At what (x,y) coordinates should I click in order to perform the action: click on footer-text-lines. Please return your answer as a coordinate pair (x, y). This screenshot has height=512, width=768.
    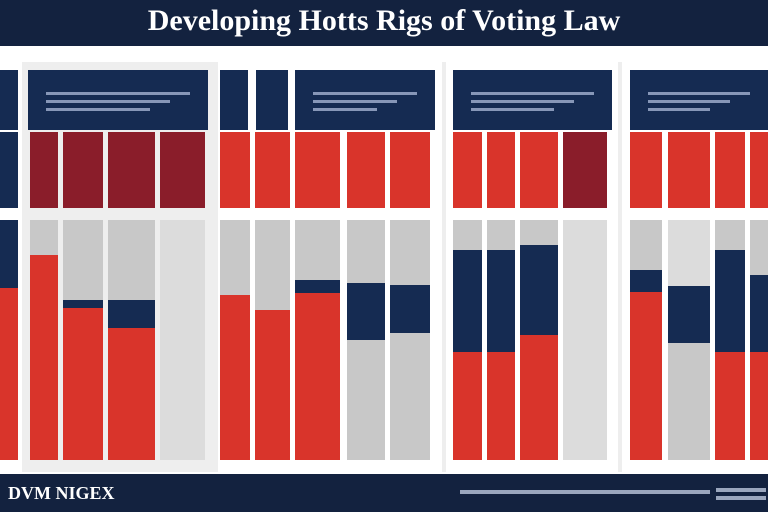
    Looking at the image, I should click on (613, 494).